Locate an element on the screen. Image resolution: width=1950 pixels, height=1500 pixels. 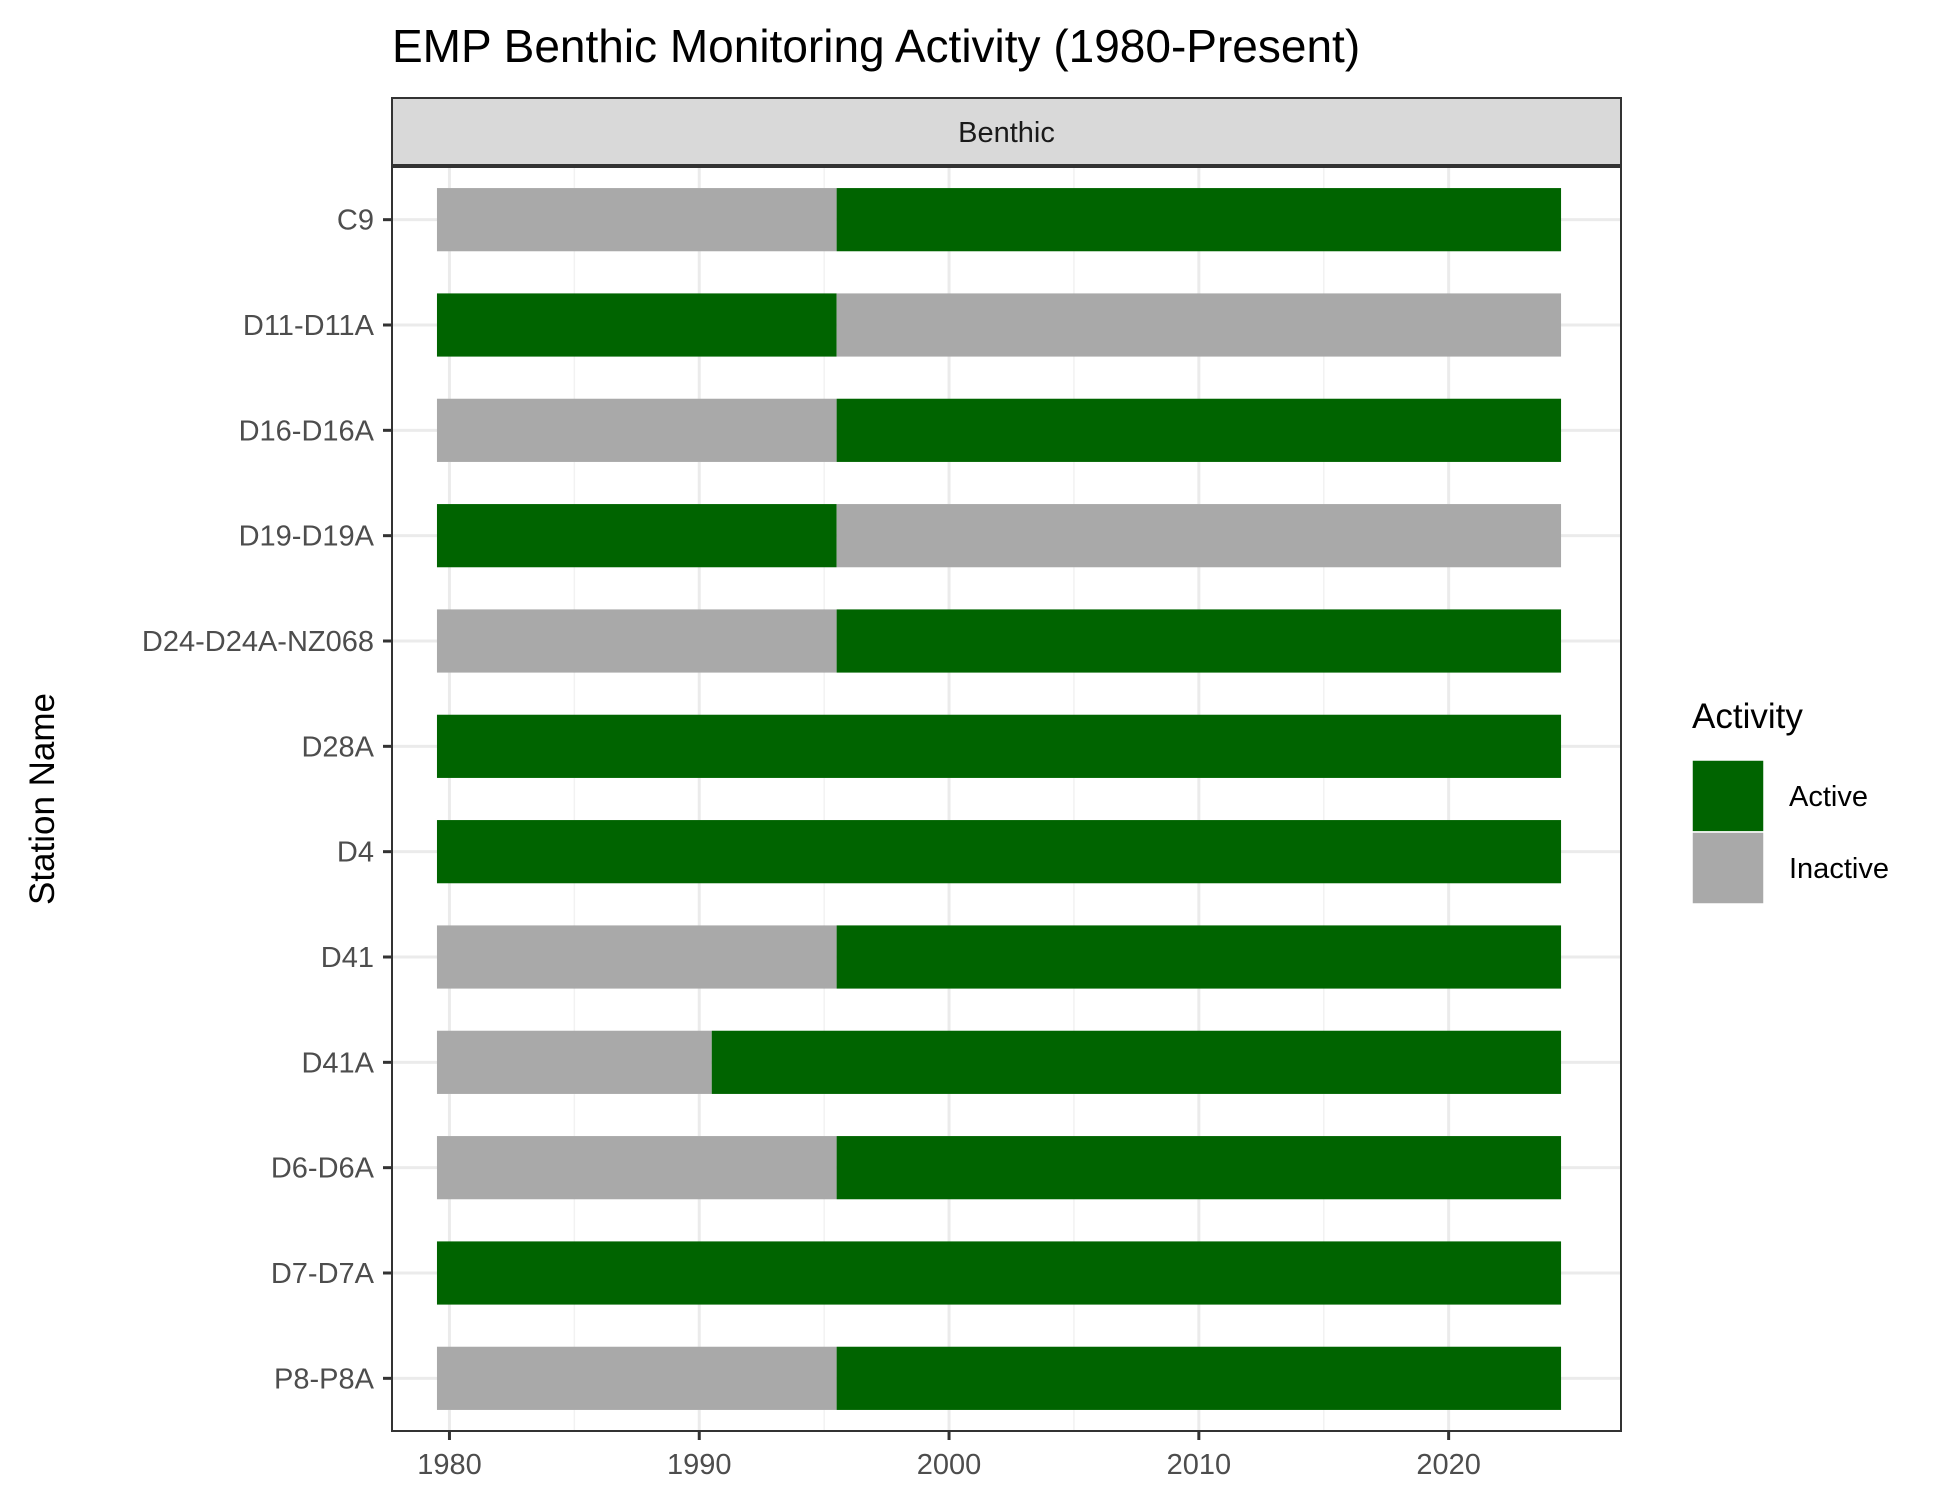
legend-title: Activity is located at coordinates (1747, 716).